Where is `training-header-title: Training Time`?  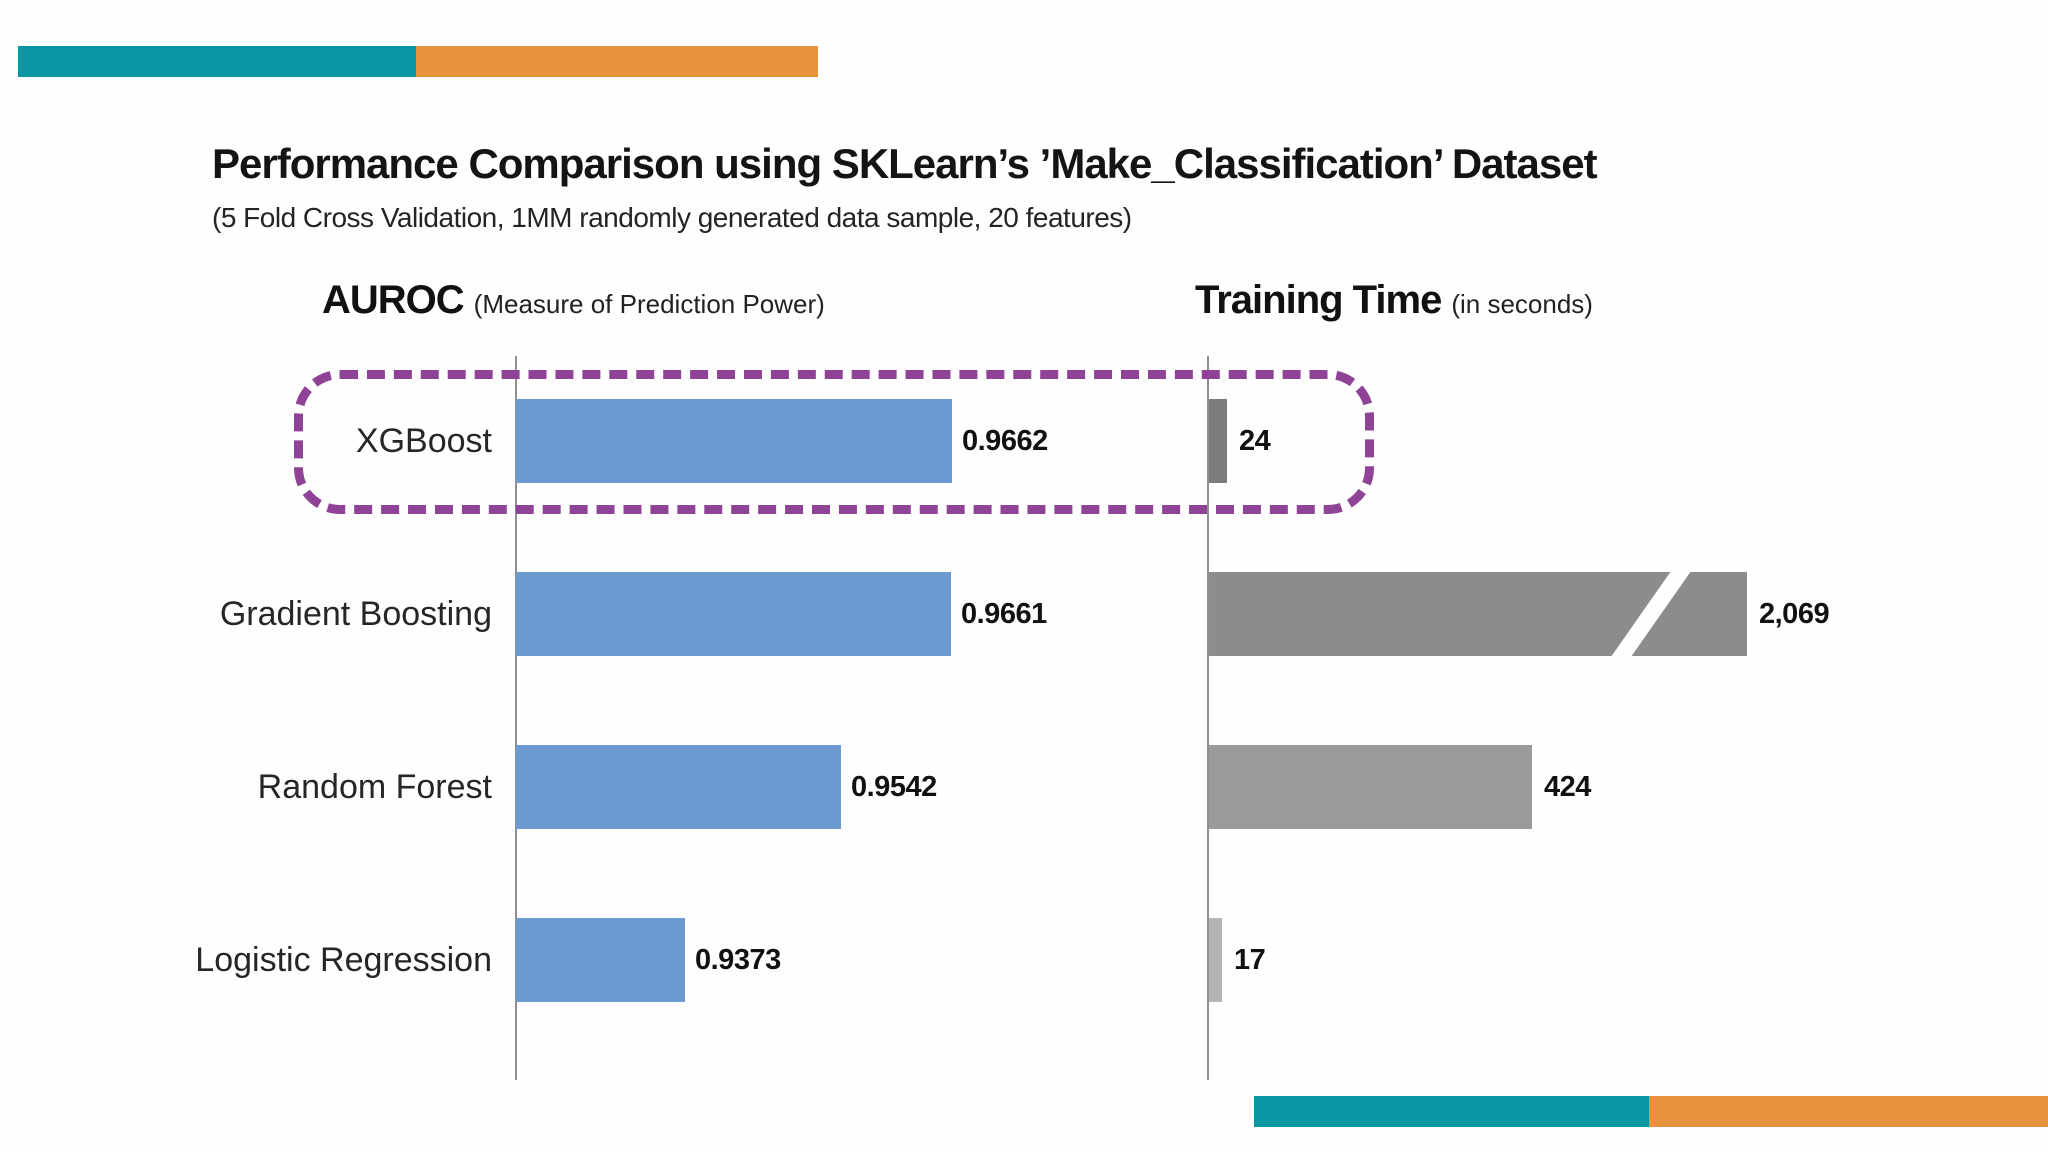 training-header-title: Training Time is located at coordinates (1318, 300).